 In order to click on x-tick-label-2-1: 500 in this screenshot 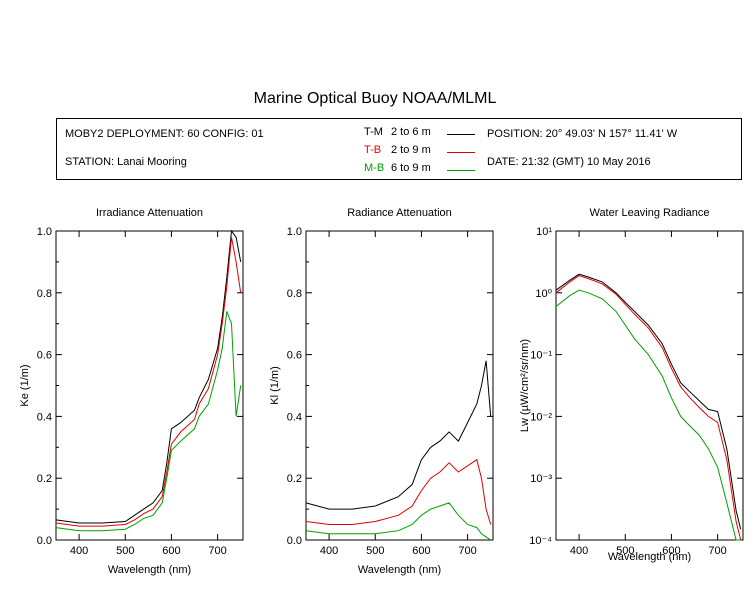, I will do `click(625, 551)`.